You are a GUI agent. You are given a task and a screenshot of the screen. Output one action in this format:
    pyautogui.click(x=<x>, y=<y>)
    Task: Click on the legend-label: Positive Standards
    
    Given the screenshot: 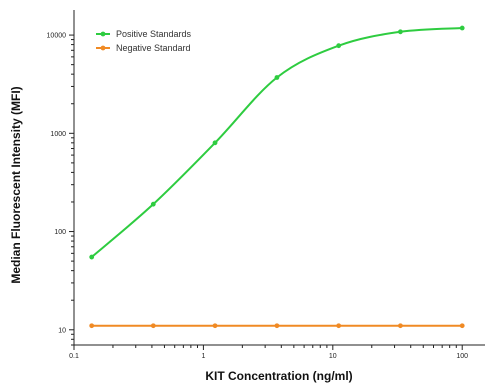 What is the action you would take?
    pyautogui.click(x=154, y=34)
    